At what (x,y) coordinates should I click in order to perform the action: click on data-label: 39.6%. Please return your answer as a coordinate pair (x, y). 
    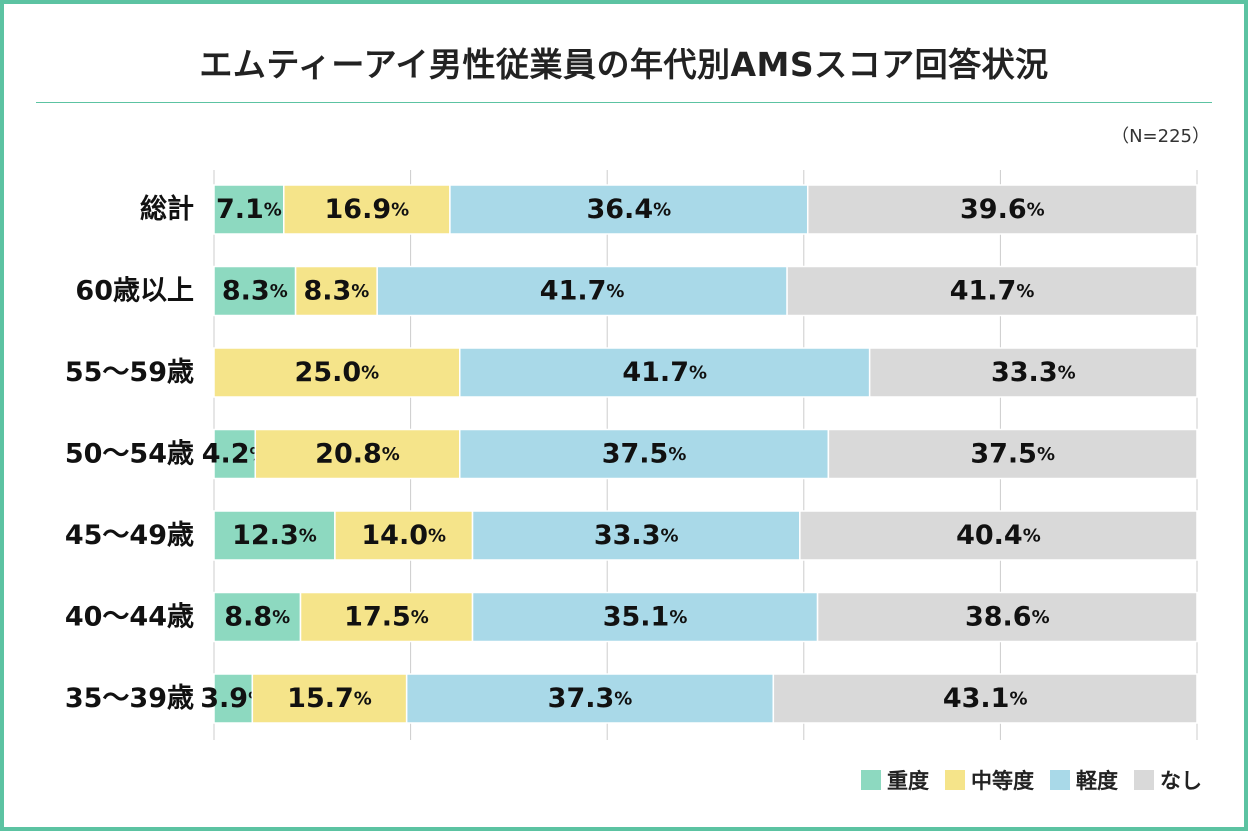
    Looking at the image, I should click on (1002, 209).